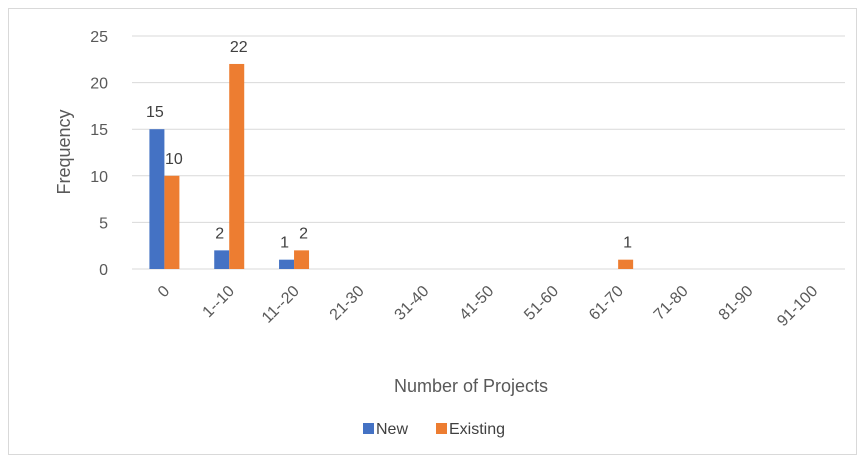  Describe the element at coordinates (606, 303) in the screenshot. I see `x-tick-label: 61-70` at that location.